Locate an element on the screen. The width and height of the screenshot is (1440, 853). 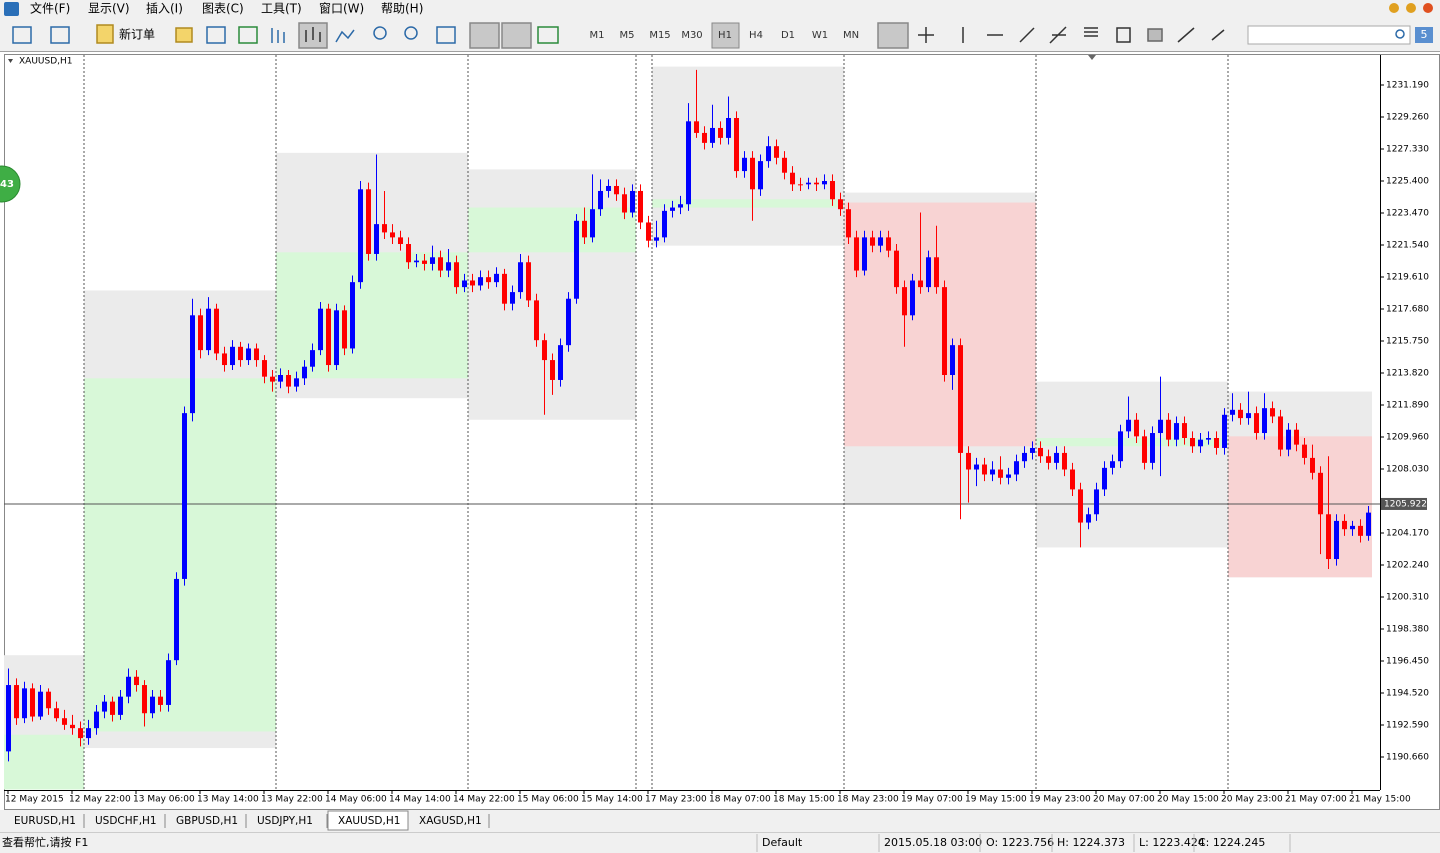
minimize is located at coordinates (1394, 8).